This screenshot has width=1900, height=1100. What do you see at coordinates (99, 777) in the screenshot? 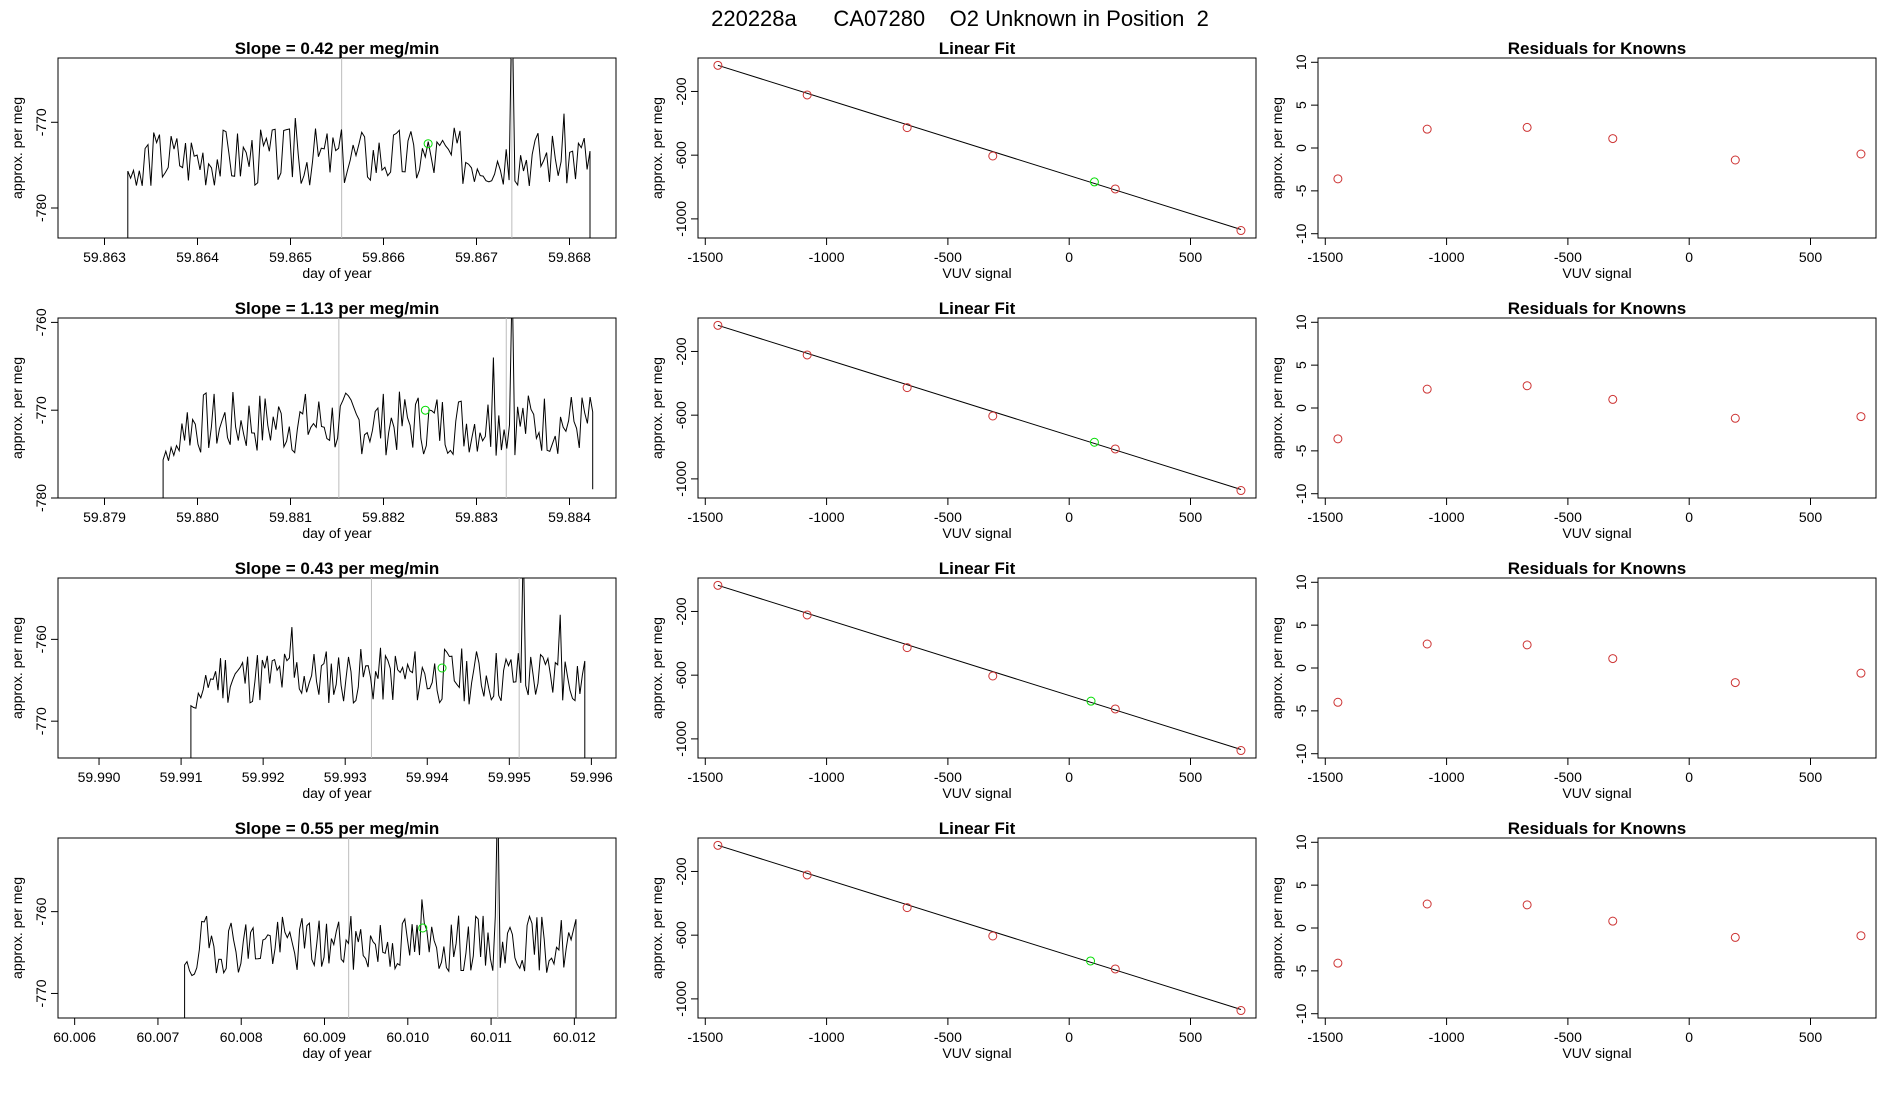
I see `x-tick-label: 59.990` at bounding box center [99, 777].